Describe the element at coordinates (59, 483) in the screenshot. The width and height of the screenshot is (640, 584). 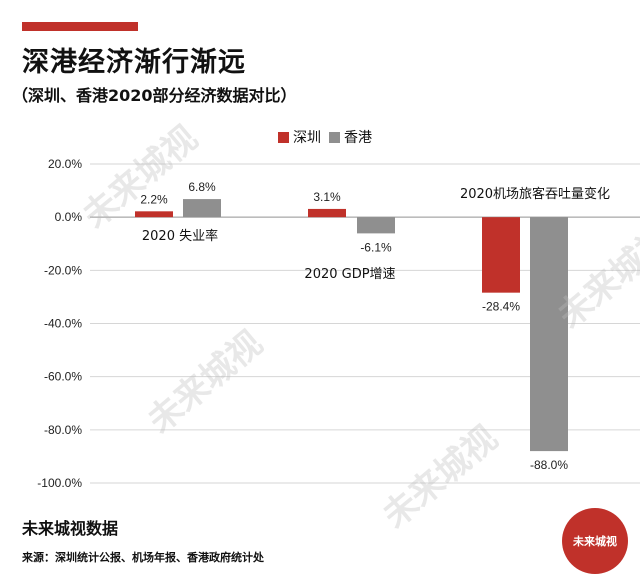
I see `y-tick-label: -100.0%` at that location.